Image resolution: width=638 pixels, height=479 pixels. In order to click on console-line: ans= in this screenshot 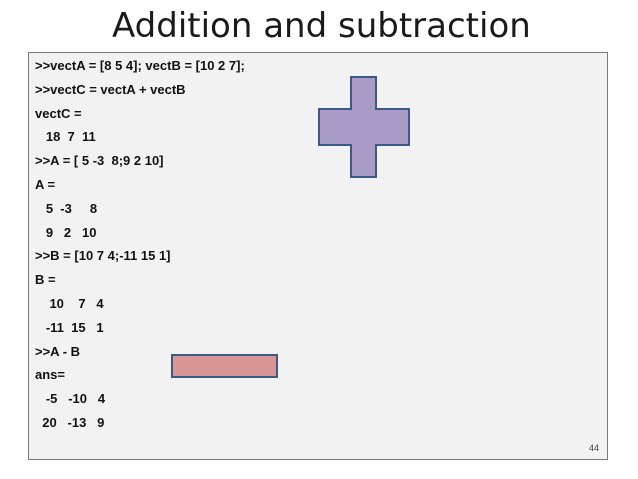, I will do `click(50, 375)`.